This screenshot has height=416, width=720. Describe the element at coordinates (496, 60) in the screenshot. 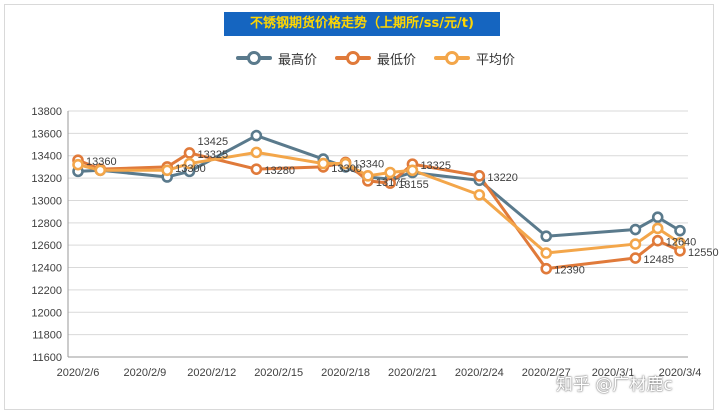

I see `legend-label-avg: 平均价` at that location.